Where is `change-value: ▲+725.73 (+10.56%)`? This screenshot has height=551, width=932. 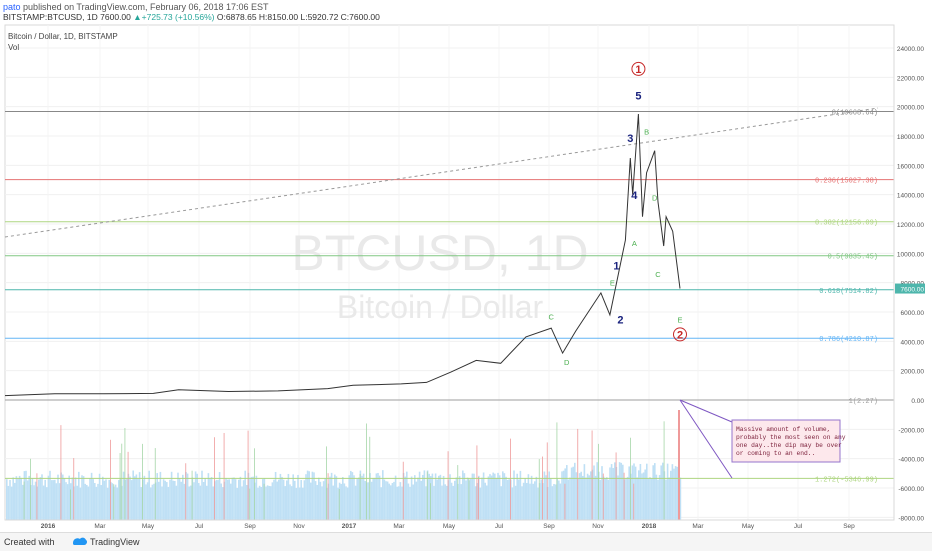
change-value: ▲+725.73 (+10.56%) is located at coordinates (174, 17).